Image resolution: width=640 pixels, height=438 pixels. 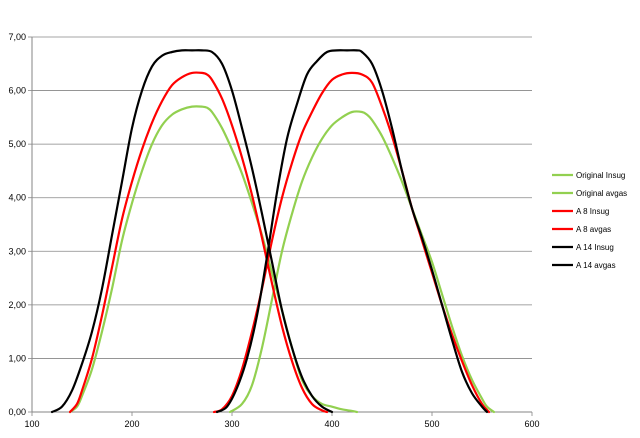 I want to click on y-tick-label: 0,00, so click(x=17, y=412).